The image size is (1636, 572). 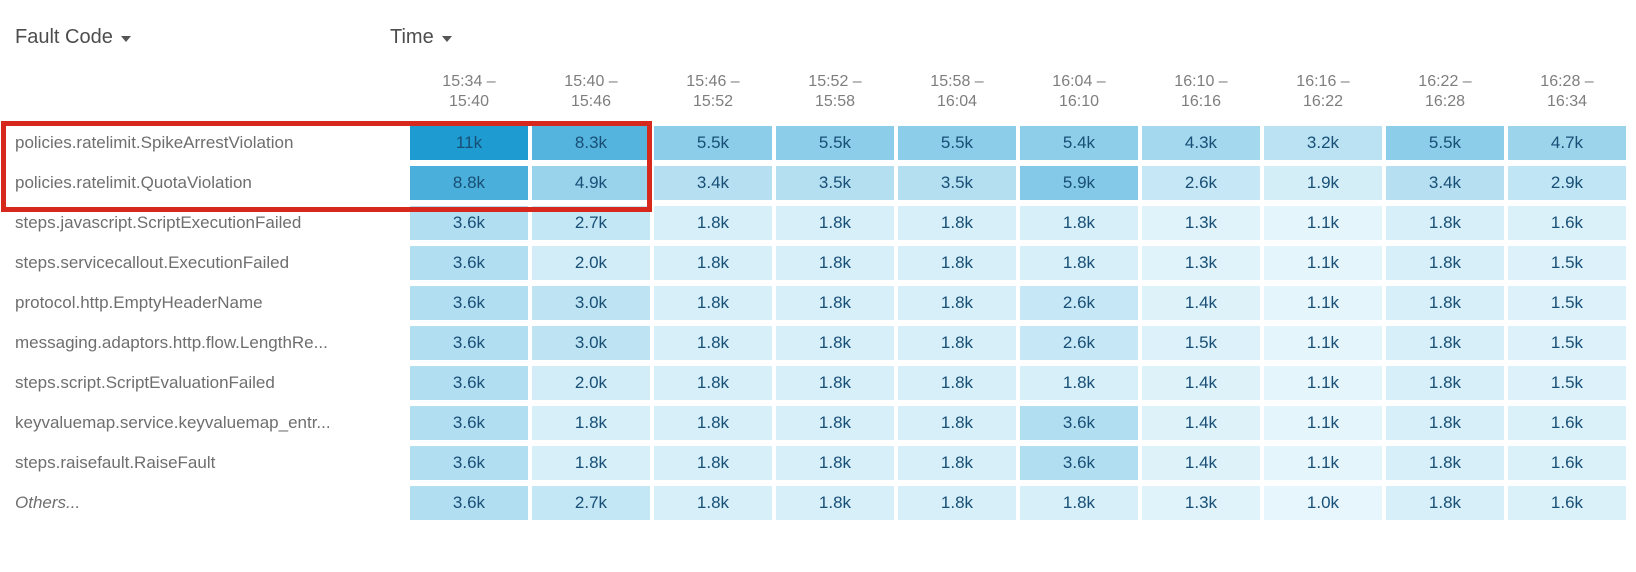 What do you see at coordinates (591, 143) in the screenshot?
I see `heatmap-cell: 8.3k` at bounding box center [591, 143].